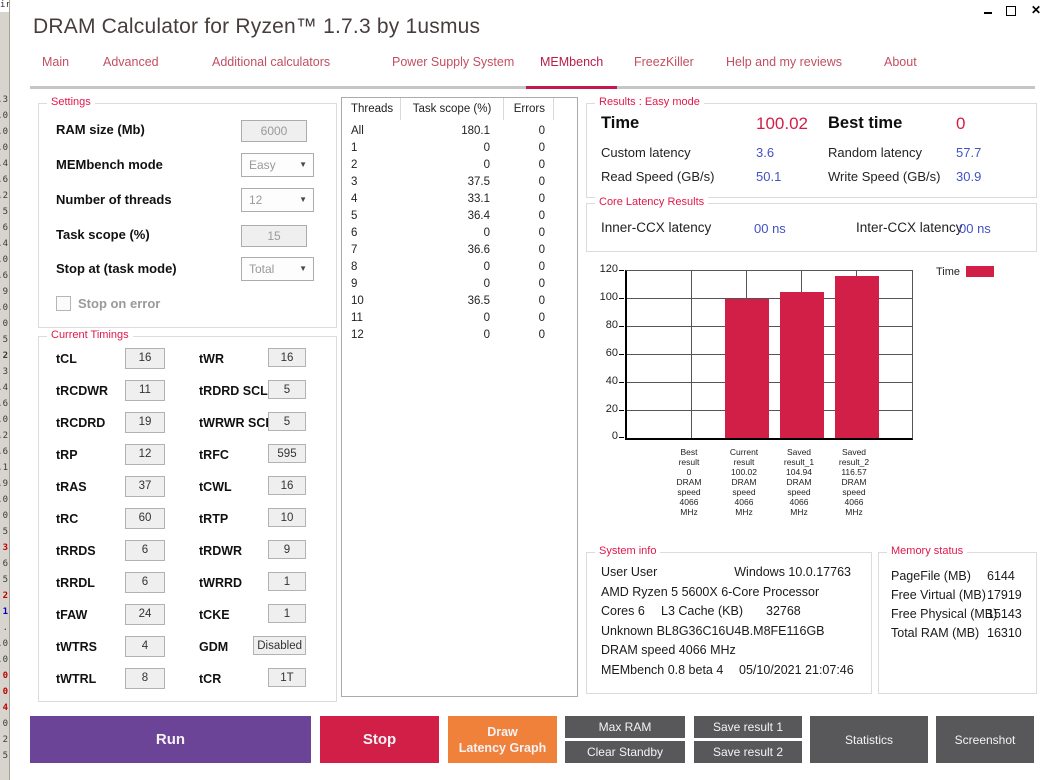 This screenshot has height=780, width=1053. What do you see at coordinates (623, 611) in the screenshot?
I see `cores-count: Cores 6` at bounding box center [623, 611].